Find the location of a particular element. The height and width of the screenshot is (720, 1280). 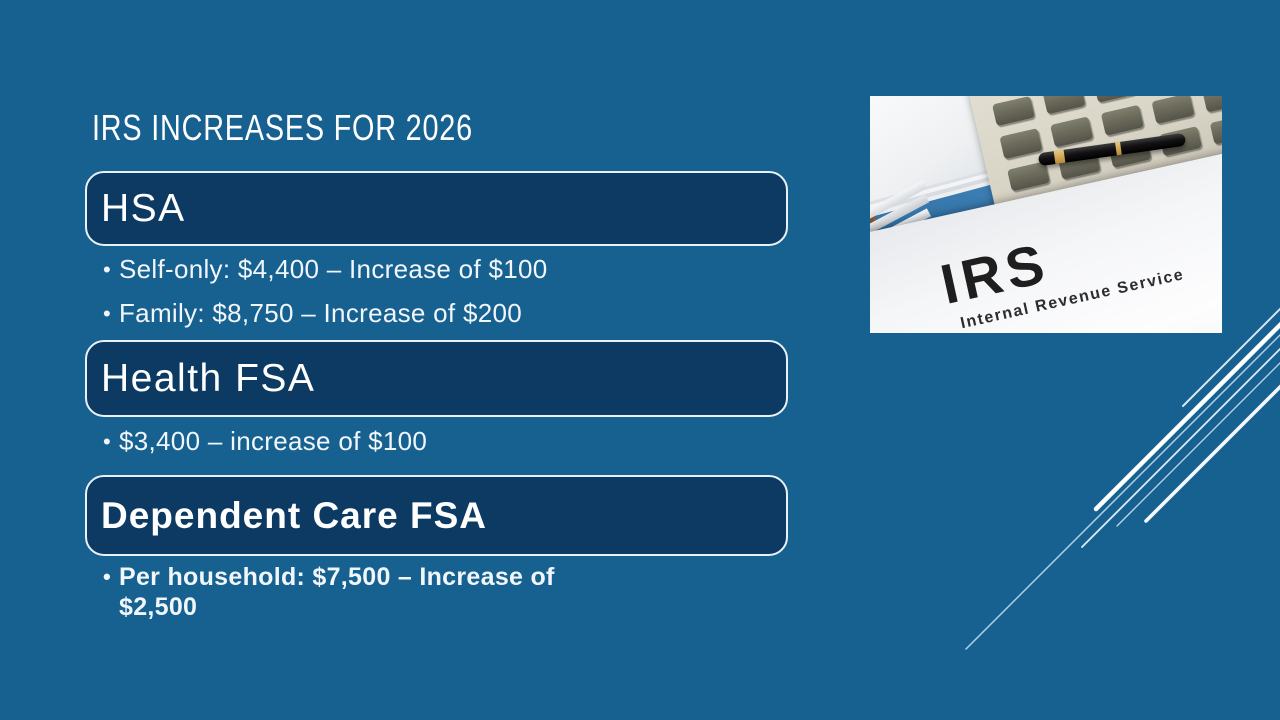

irs-photo: IRS Internal Revenue Service is located at coordinates (1046, 214).